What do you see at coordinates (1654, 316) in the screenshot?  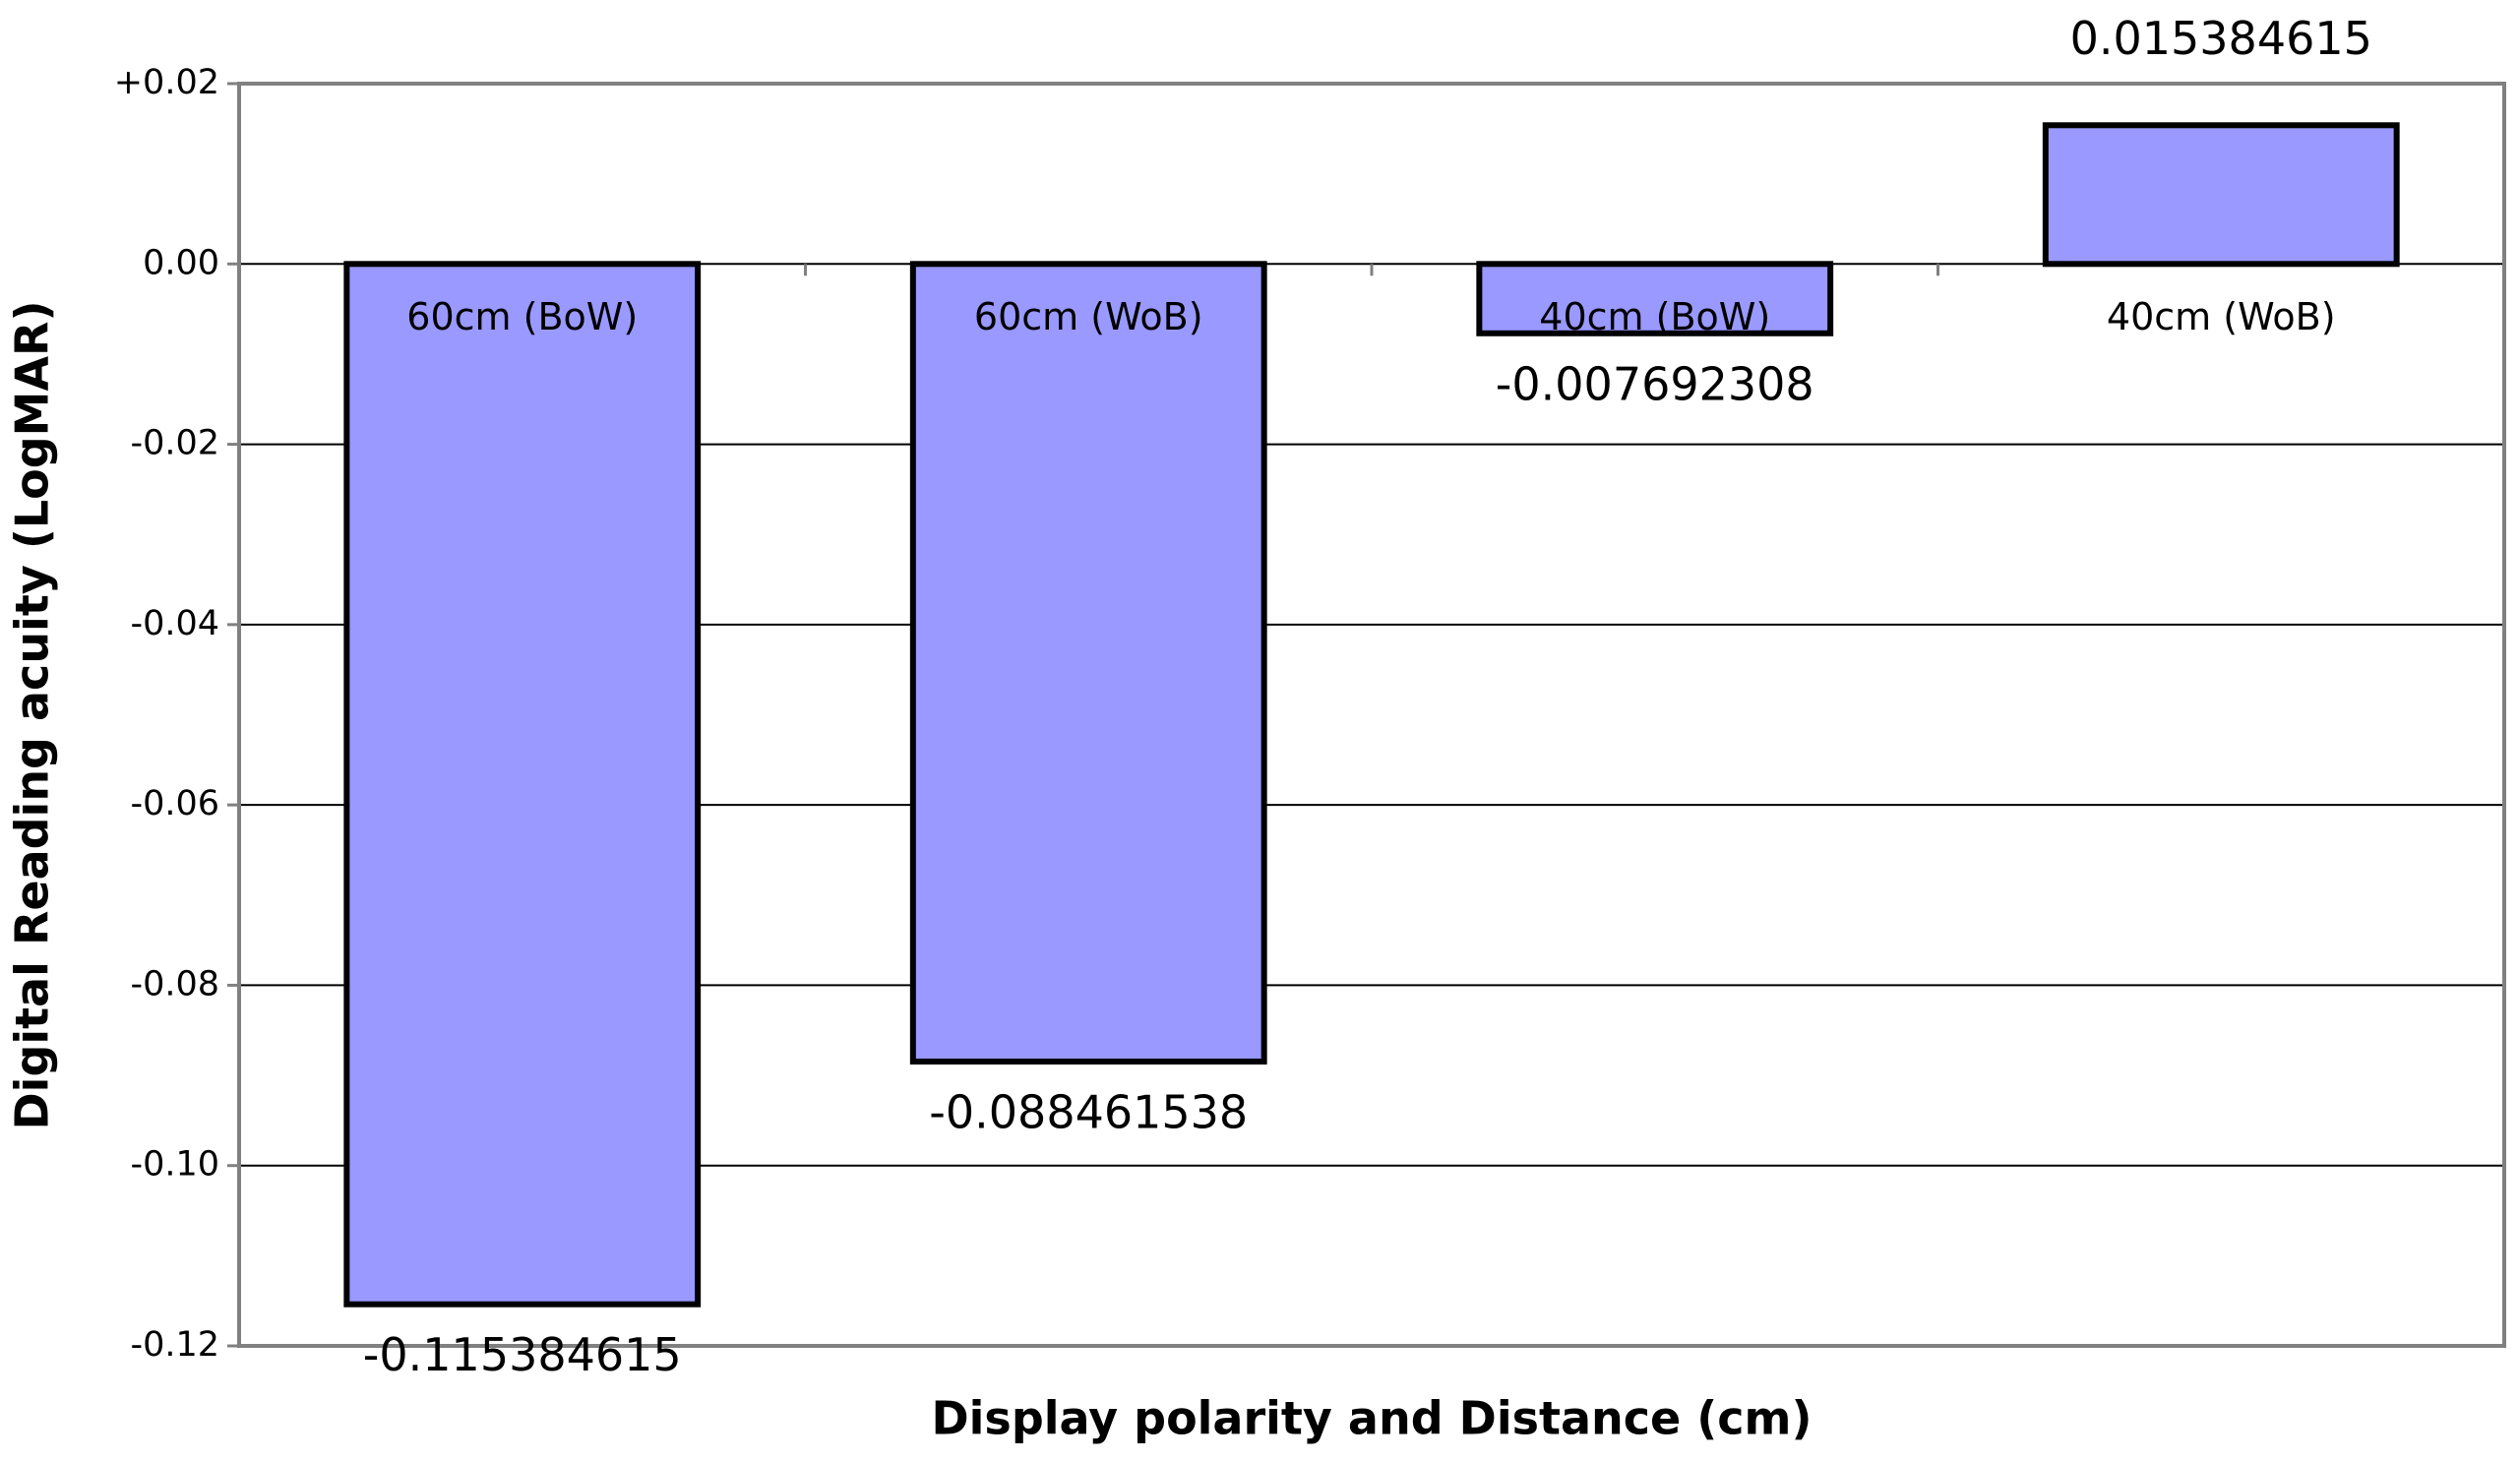 I see `x-tick-label: 40cm (BoW)` at bounding box center [1654, 316].